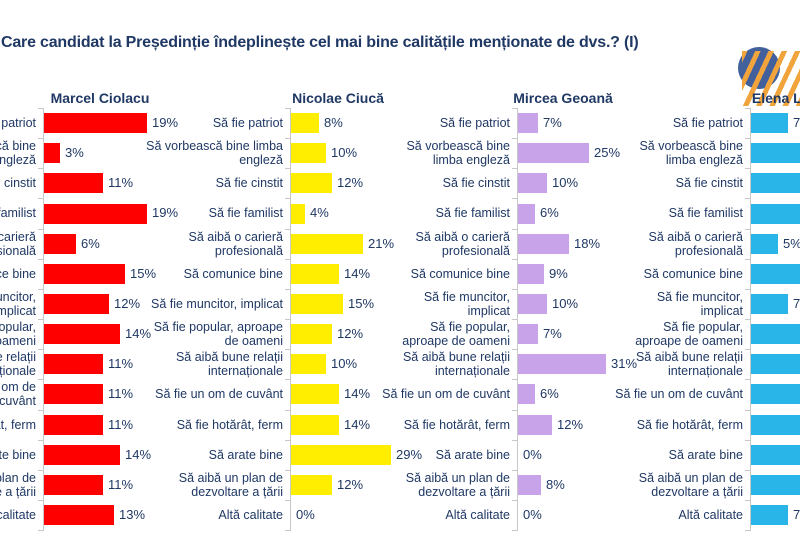  Describe the element at coordinates (409, 454) in the screenshot. I see `value-label: 29%` at that location.